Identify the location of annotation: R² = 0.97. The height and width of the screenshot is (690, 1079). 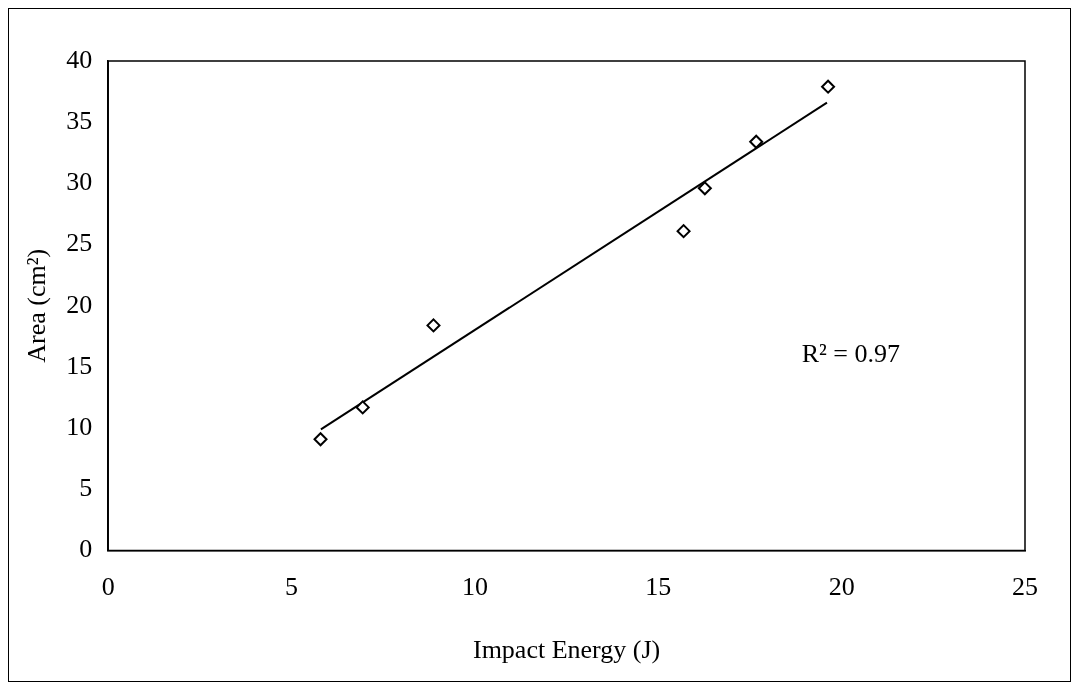
(850, 353).